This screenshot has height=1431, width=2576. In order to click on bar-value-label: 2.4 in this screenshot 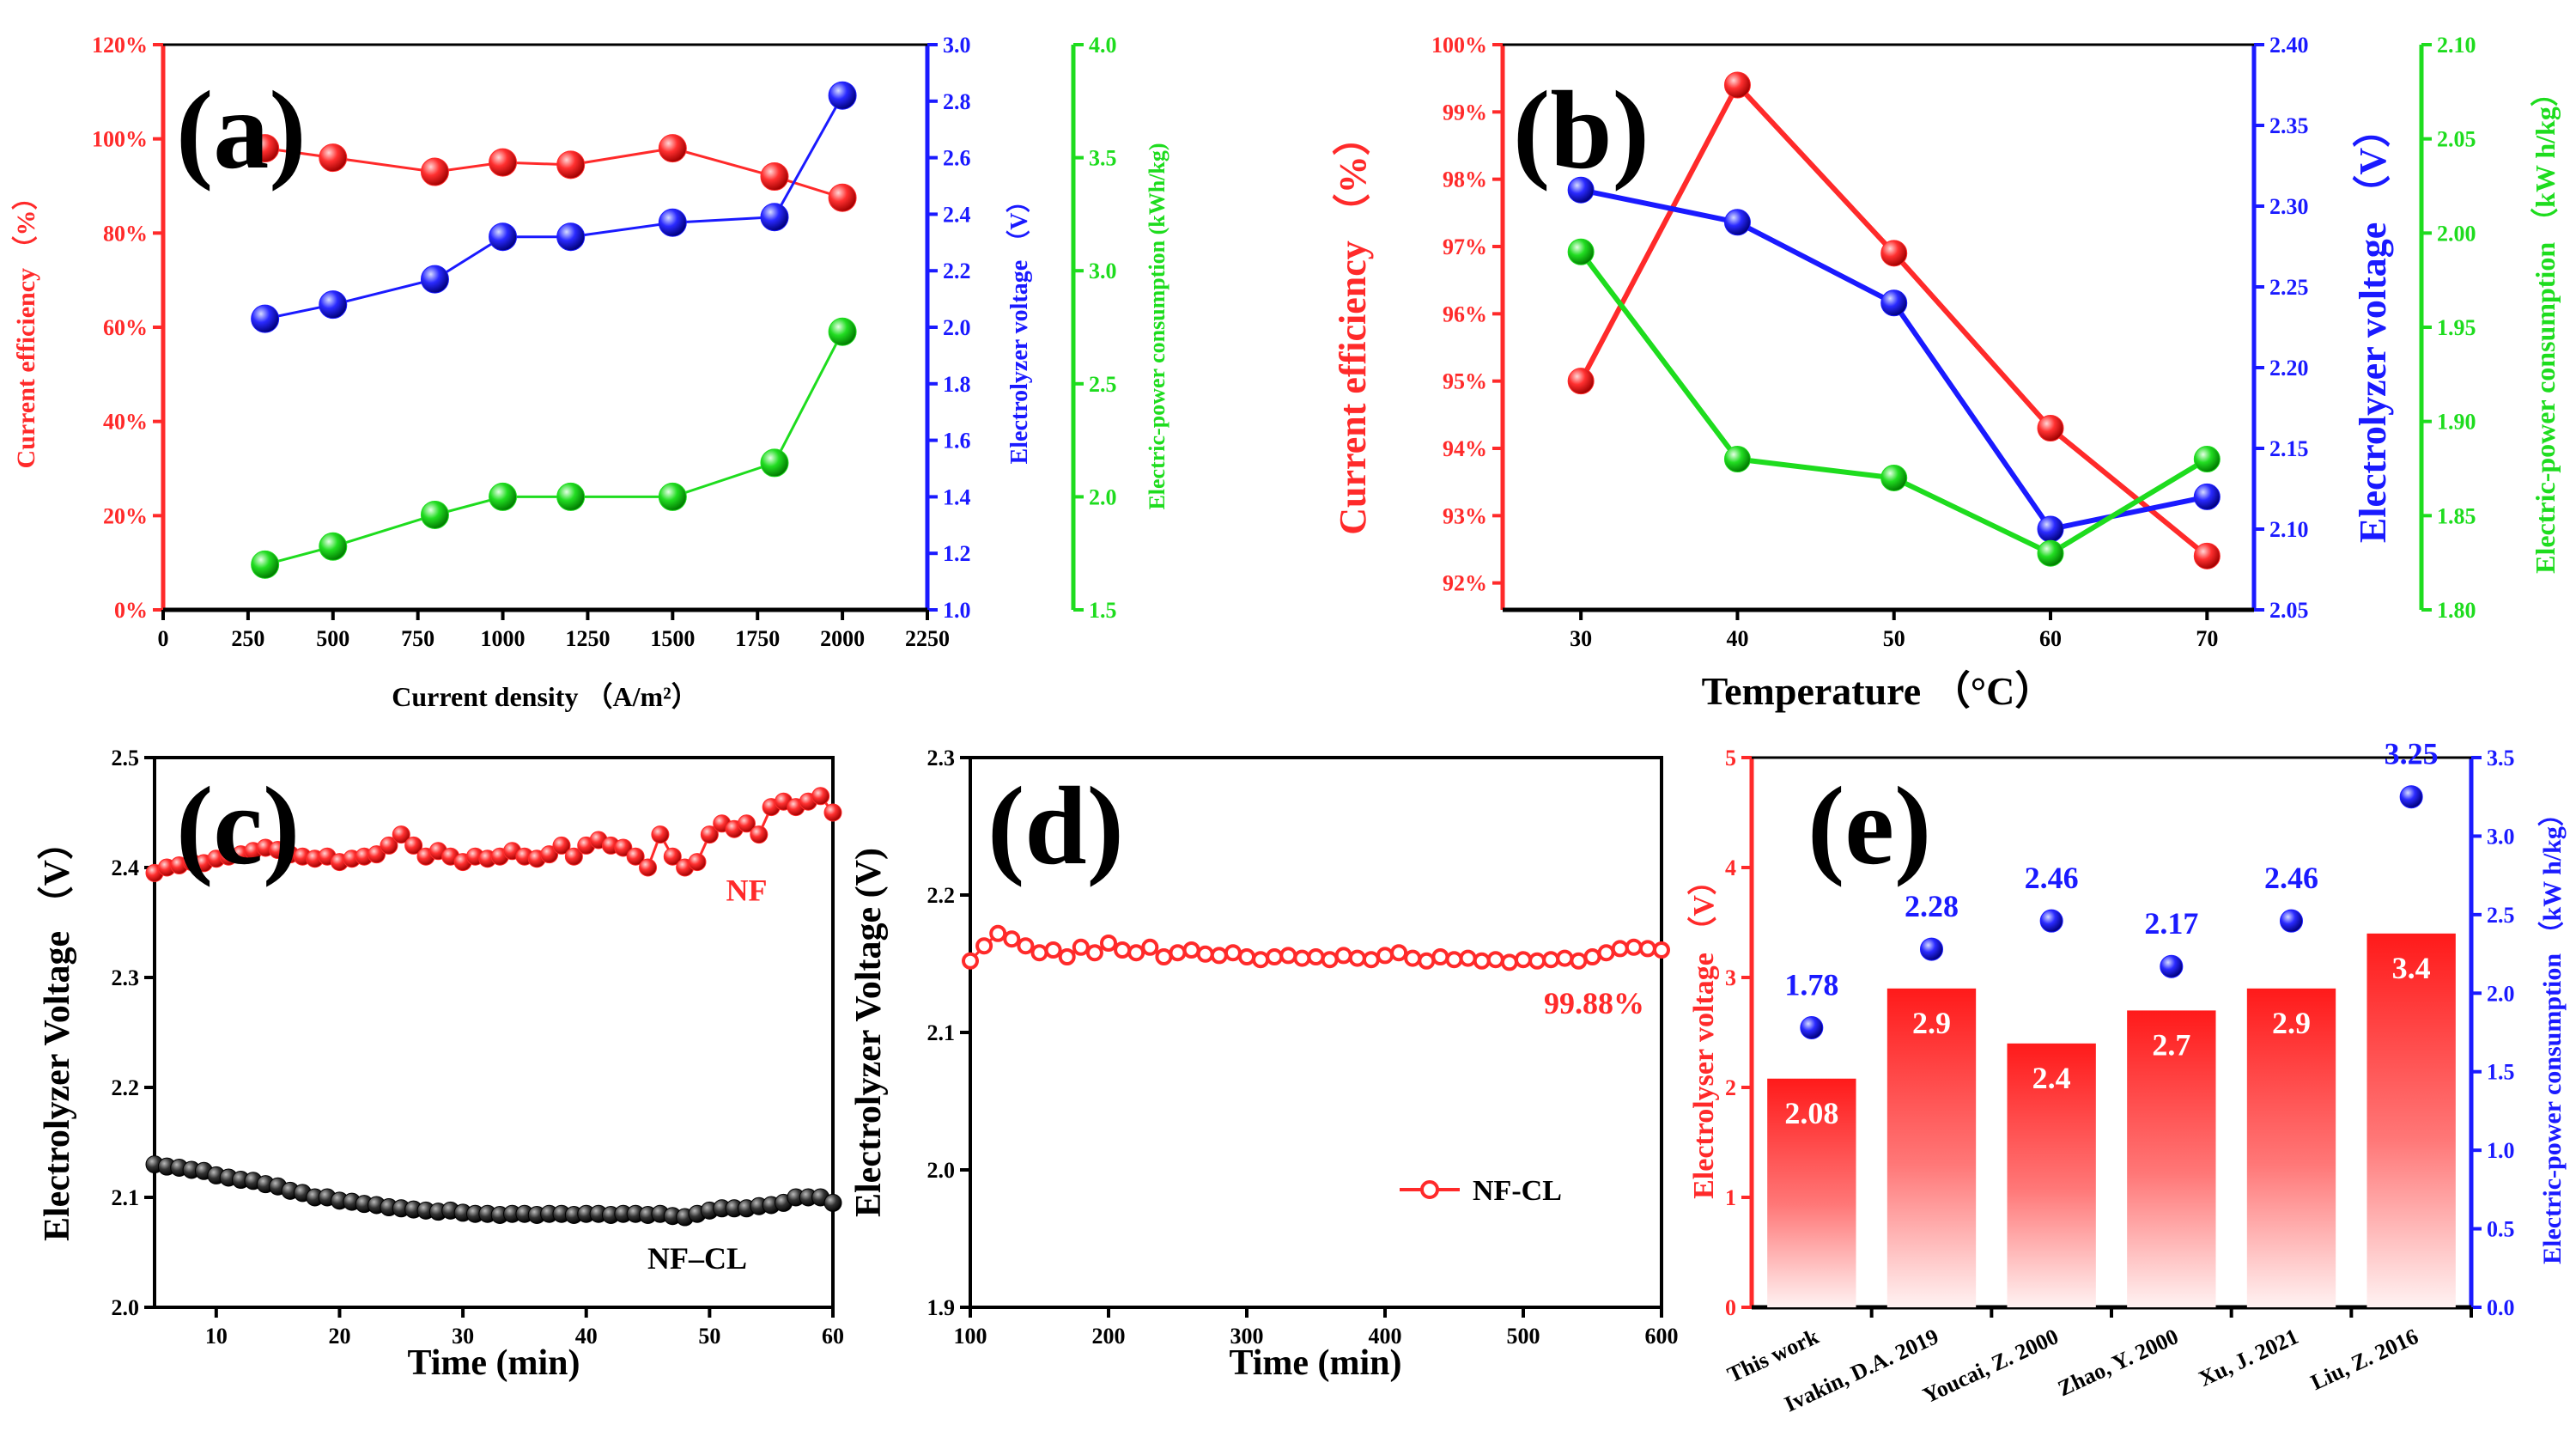, I will do `click(2051, 1078)`.